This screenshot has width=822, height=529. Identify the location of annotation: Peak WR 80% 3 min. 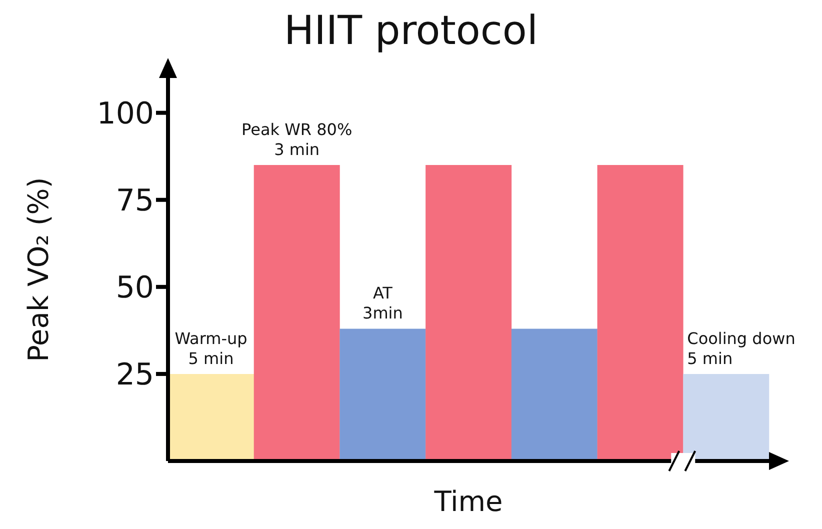
(297, 140).